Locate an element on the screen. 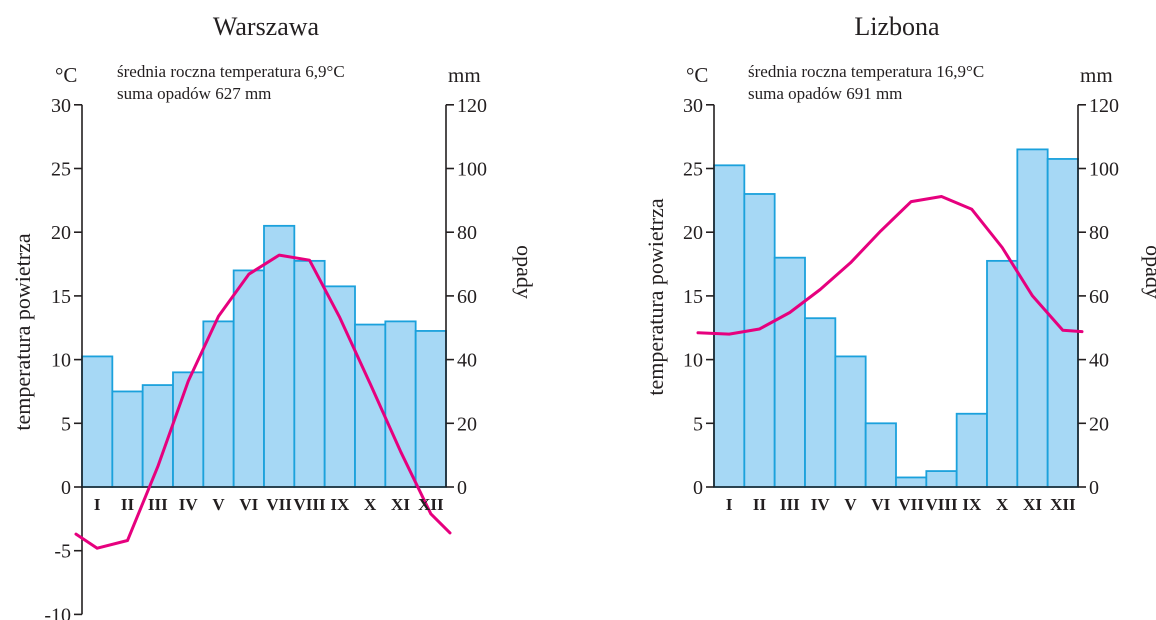  month-label-XI: XI is located at coordinates (1032, 504).